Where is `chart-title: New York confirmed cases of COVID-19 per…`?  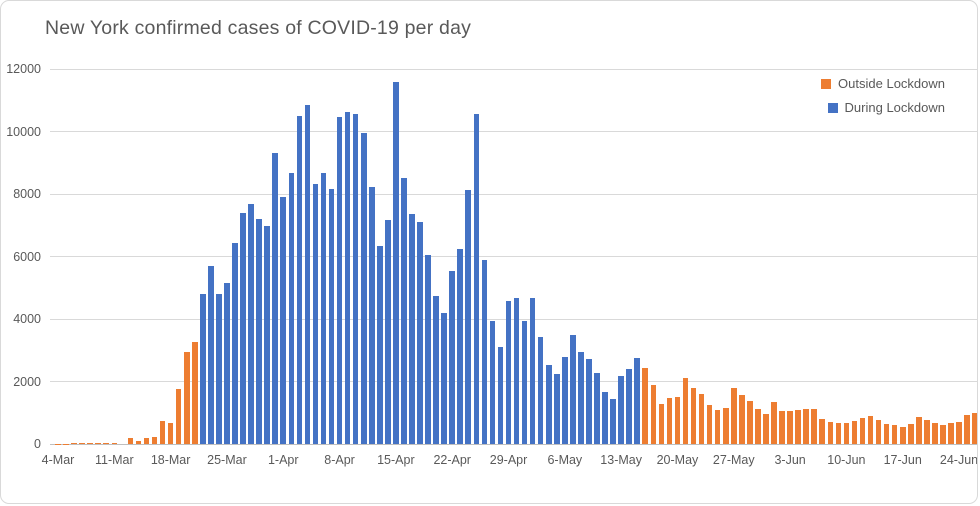 chart-title: New York confirmed cases of COVID-19 per… is located at coordinates (258, 28).